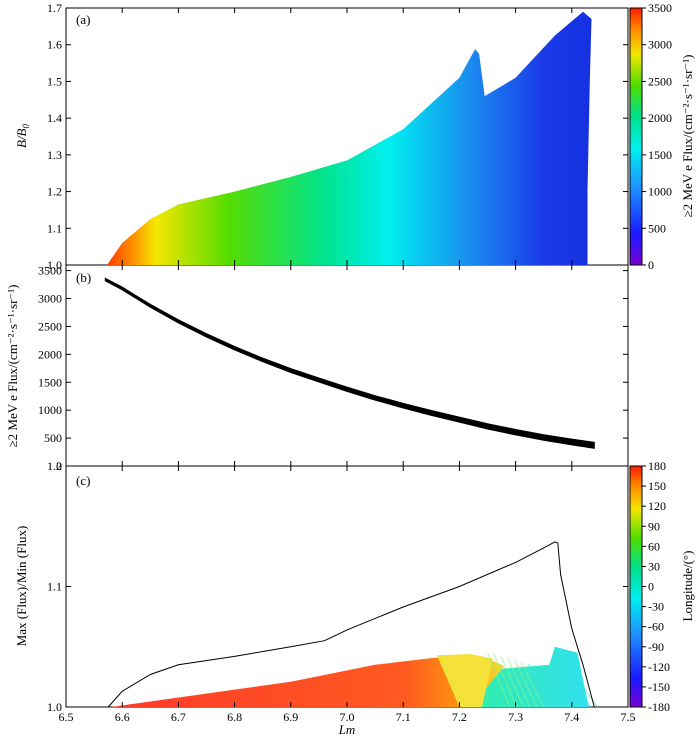 The image size is (700, 738). What do you see at coordinates (53, 438) in the screenshot?
I see `y-tick-label: 500` at bounding box center [53, 438].